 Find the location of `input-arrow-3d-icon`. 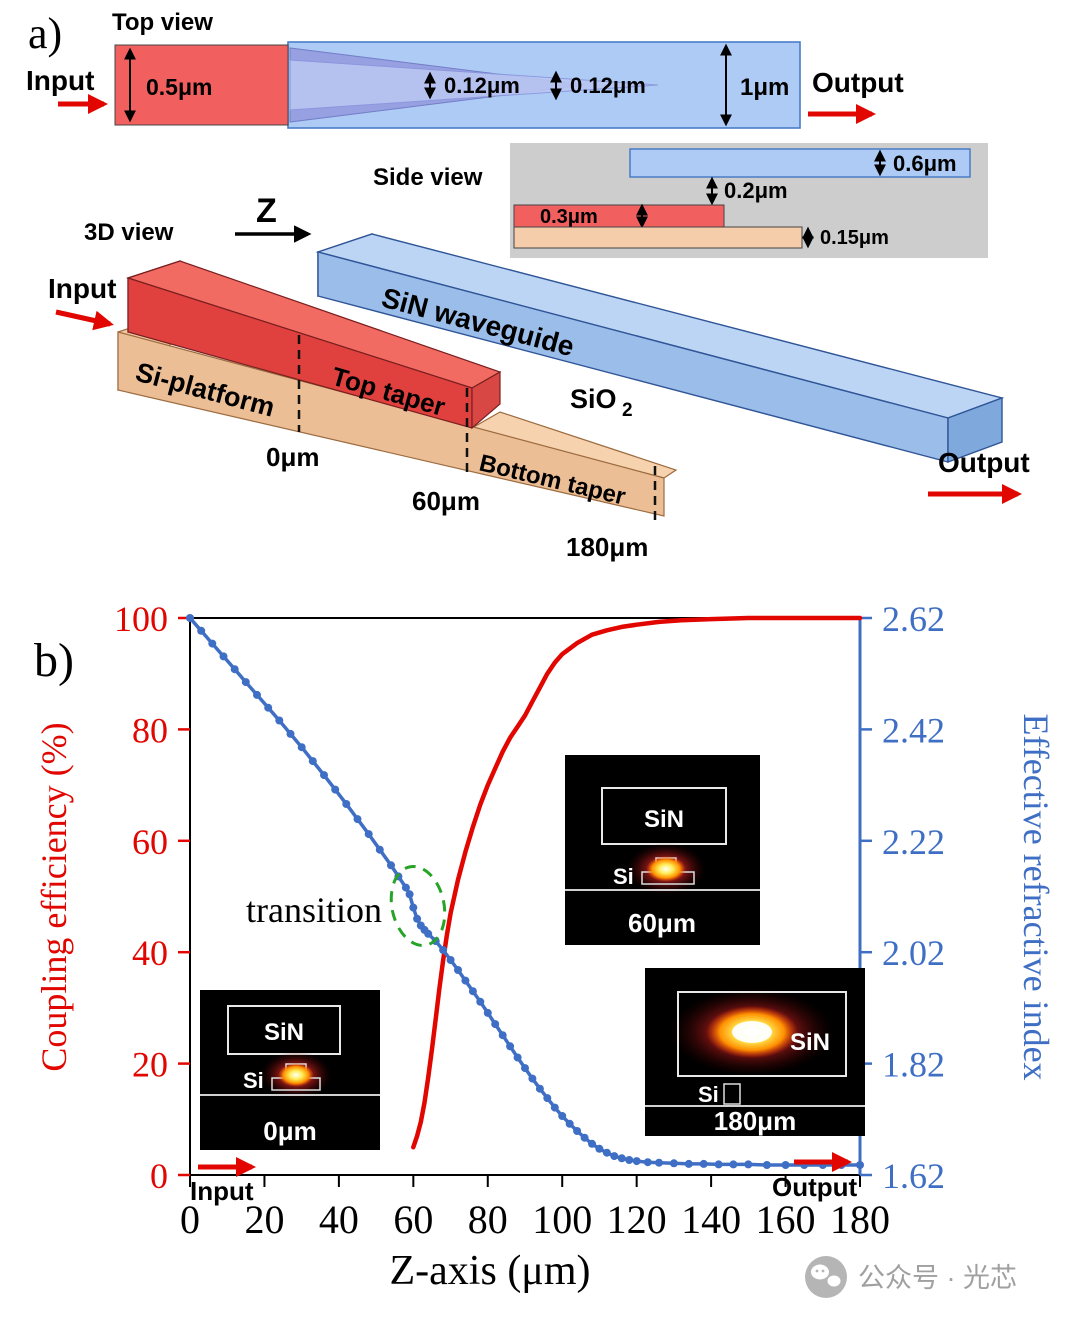

input-arrow-3d-icon is located at coordinates (84, 320).